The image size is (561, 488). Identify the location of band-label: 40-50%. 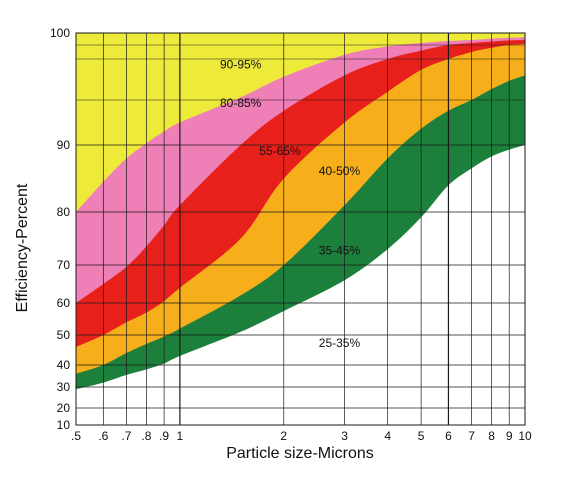
(340, 171).